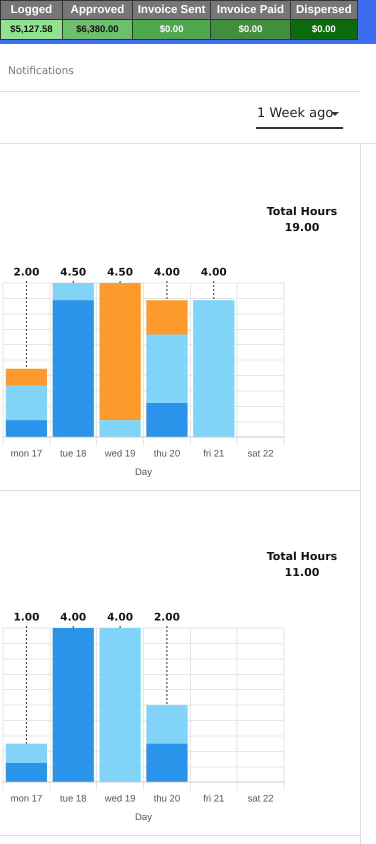 This screenshot has width=376, height=844. I want to click on category-label: Dispersed, so click(324, 10).